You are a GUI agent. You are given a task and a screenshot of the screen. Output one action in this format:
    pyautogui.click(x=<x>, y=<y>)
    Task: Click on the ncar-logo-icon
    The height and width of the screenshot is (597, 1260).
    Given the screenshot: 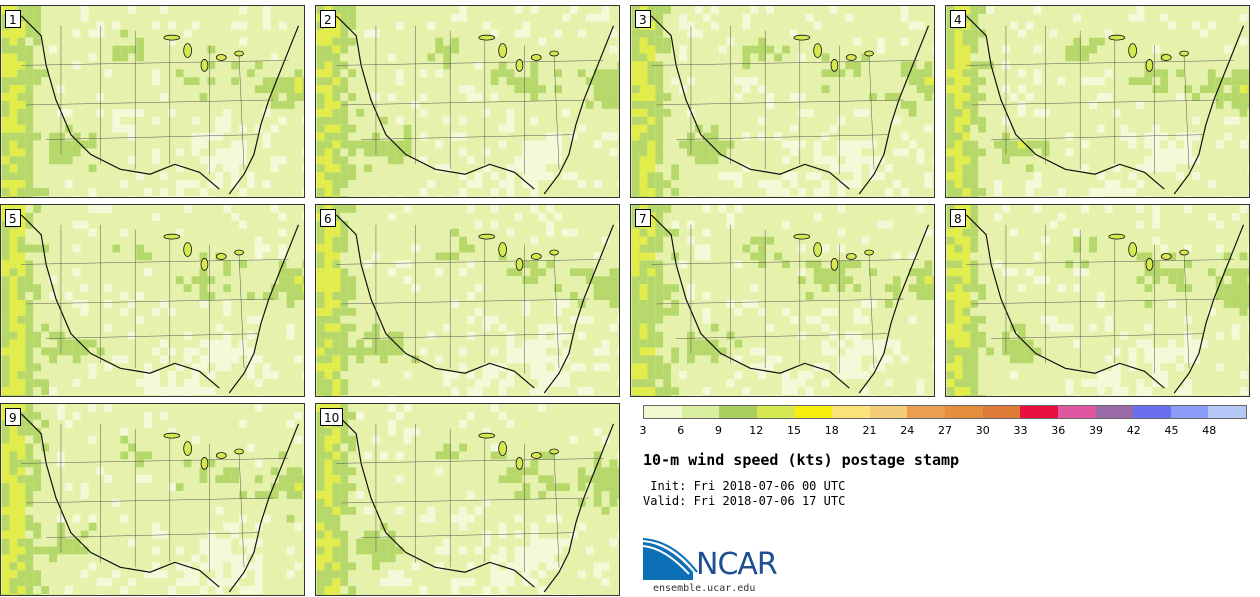 What is the action you would take?
    pyautogui.click(x=670, y=559)
    